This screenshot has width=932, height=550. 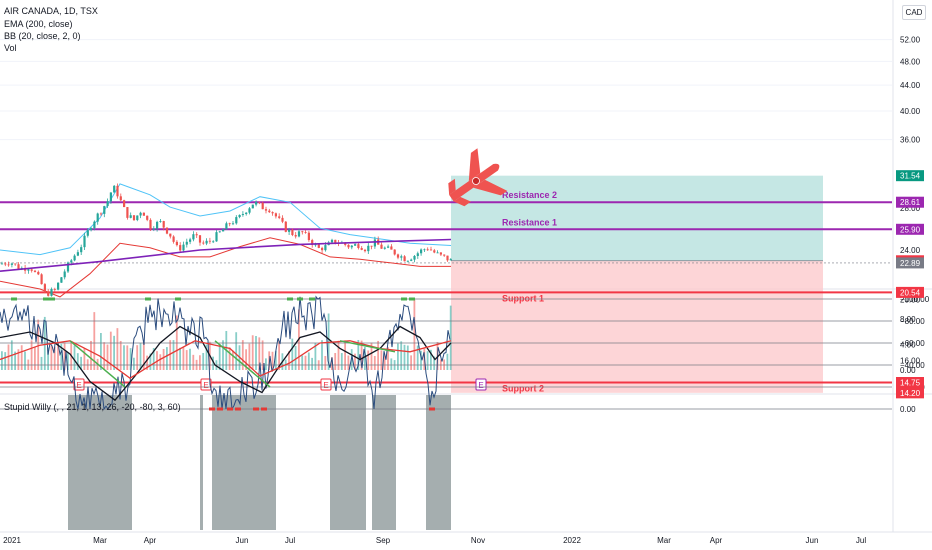 What do you see at coordinates (908, 319) in the screenshot?
I see `volume-tick-label: 8.00` at bounding box center [908, 319].